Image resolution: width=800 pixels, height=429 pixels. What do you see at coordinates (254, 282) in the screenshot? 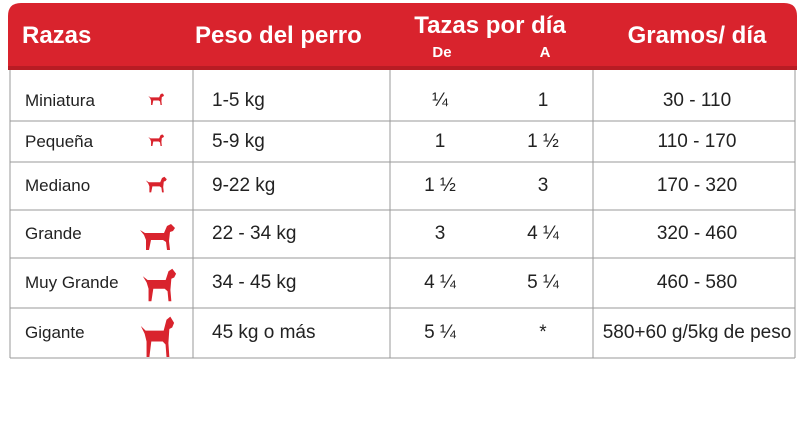
I see `table-cell: 34 - 45 kg` at bounding box center [254, 282].